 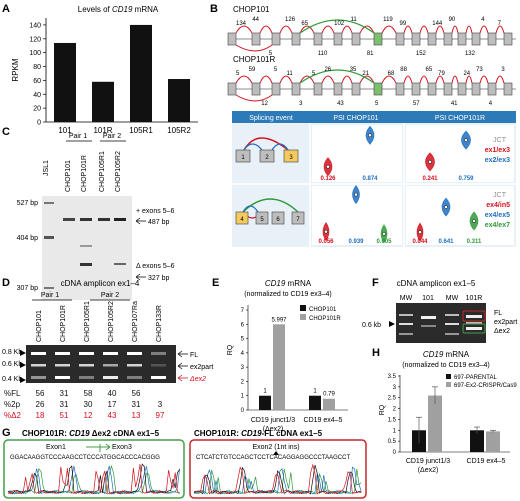 What do you see at coordinates (460, 118) in the screenshot?
I see `header-psi-101r: PSI CHOP101R` at bounding box center [460, 118].